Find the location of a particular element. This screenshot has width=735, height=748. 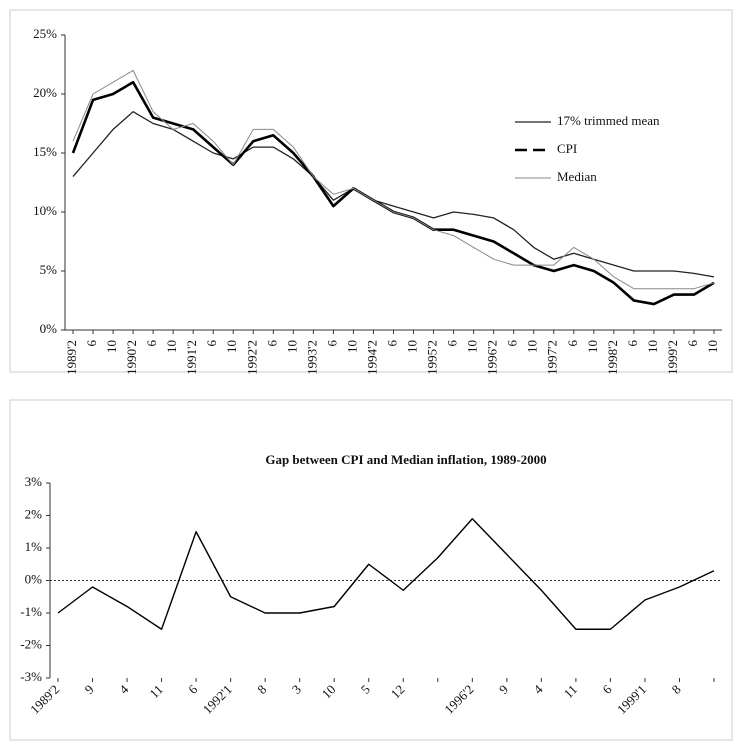

x-tick-label: 1994'2 is located at coordinates (371, 357).